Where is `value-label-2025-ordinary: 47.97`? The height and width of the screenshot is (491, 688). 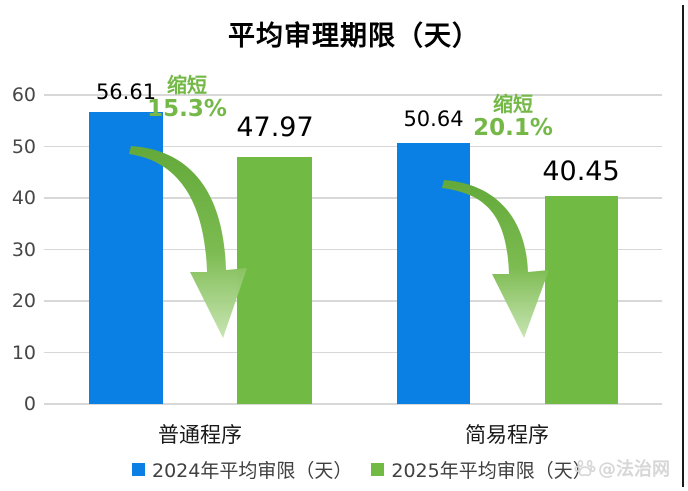 value-label-2025-ordinary: 47.97 is located at coordinates (275, 127).